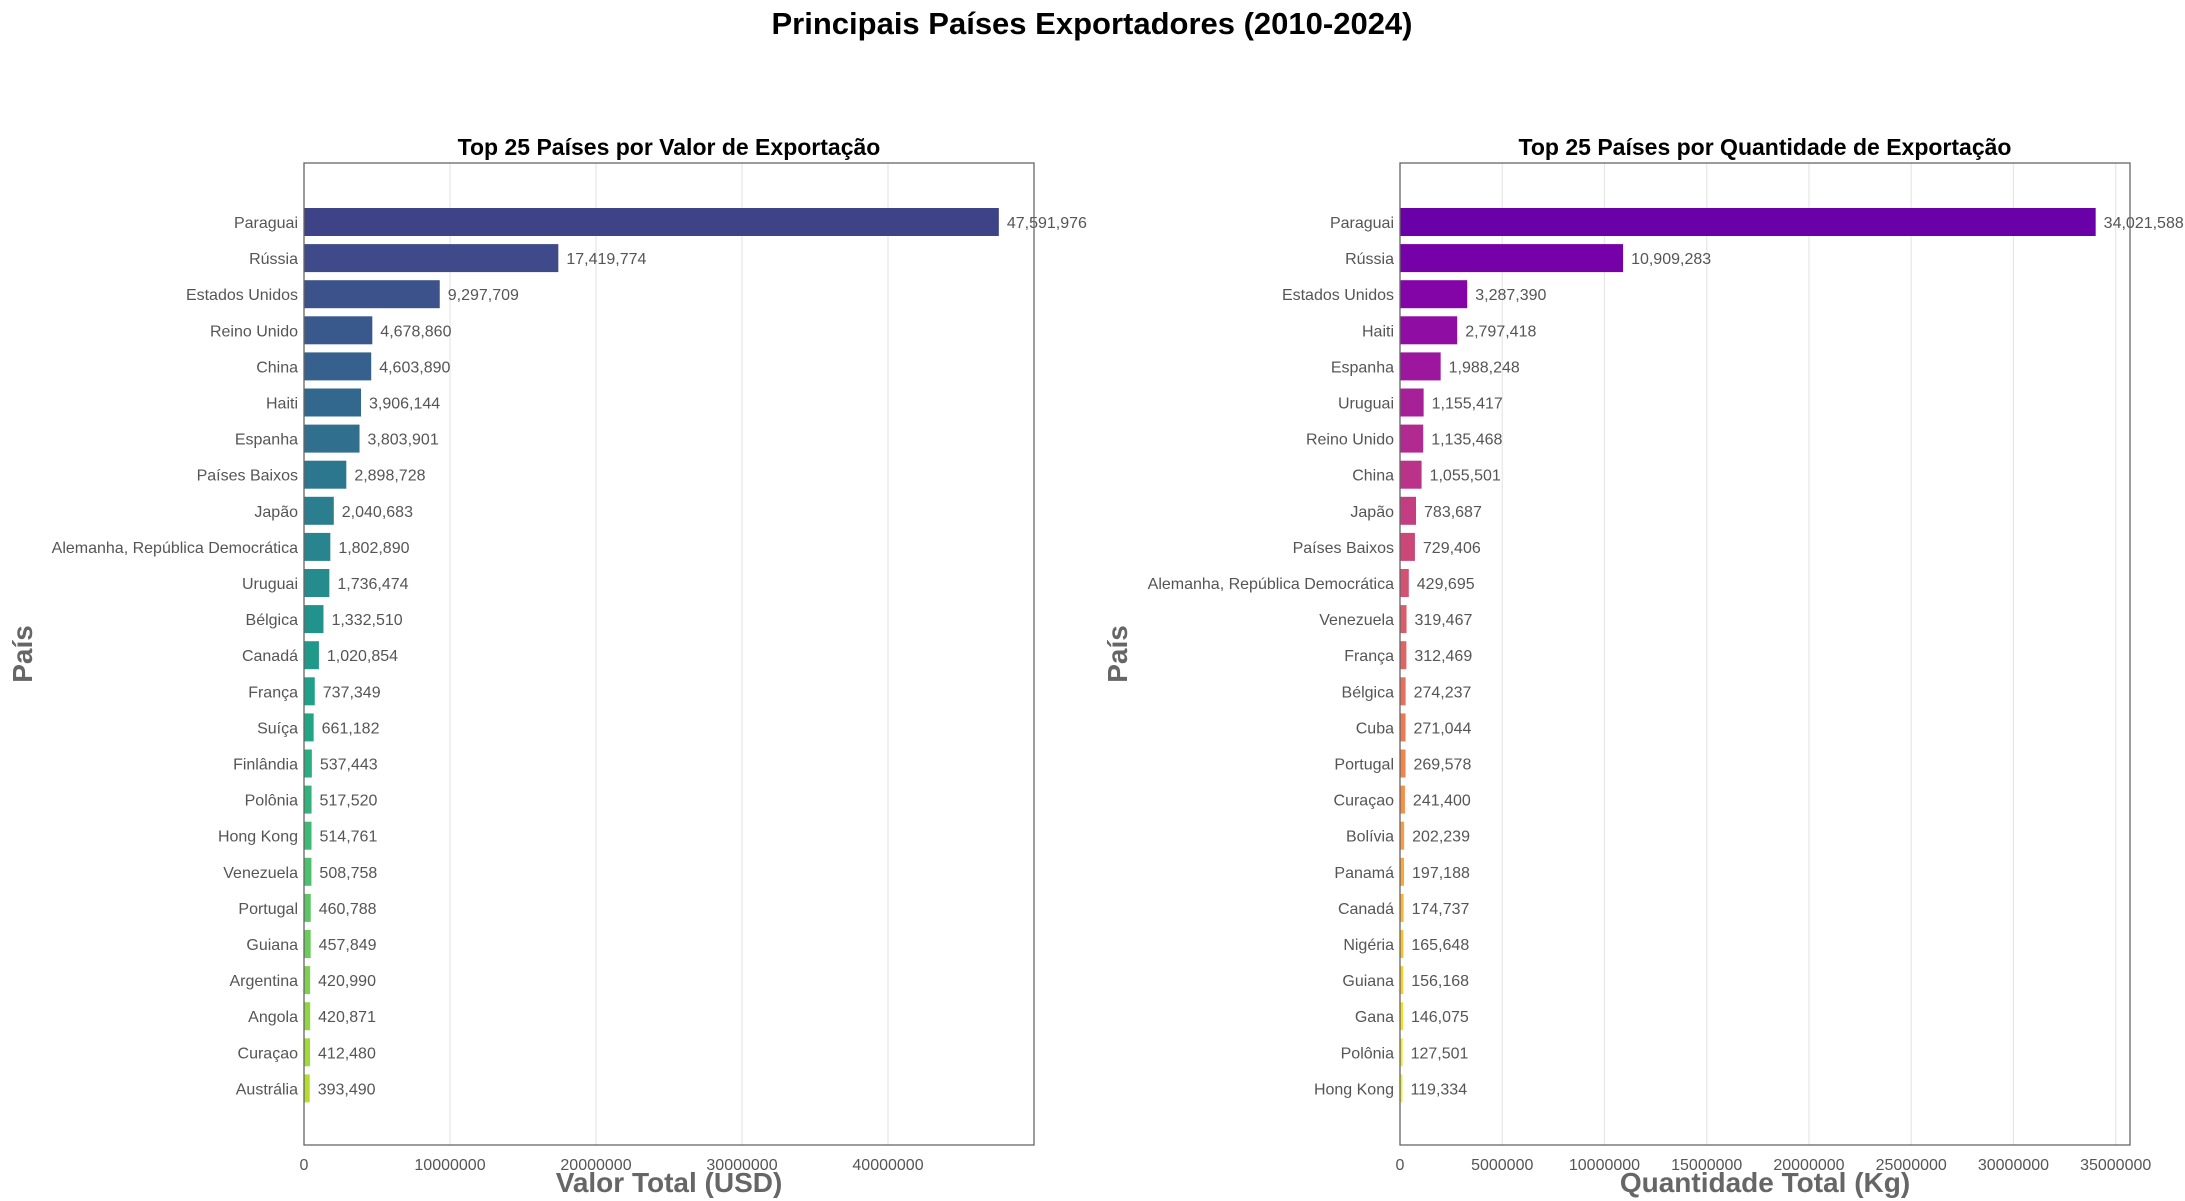 This screenshot has width=2185, height=1201. Describe the element at coordinates (1438, 1089) in the screenshot. I see `value-label: 119,334` at that location.